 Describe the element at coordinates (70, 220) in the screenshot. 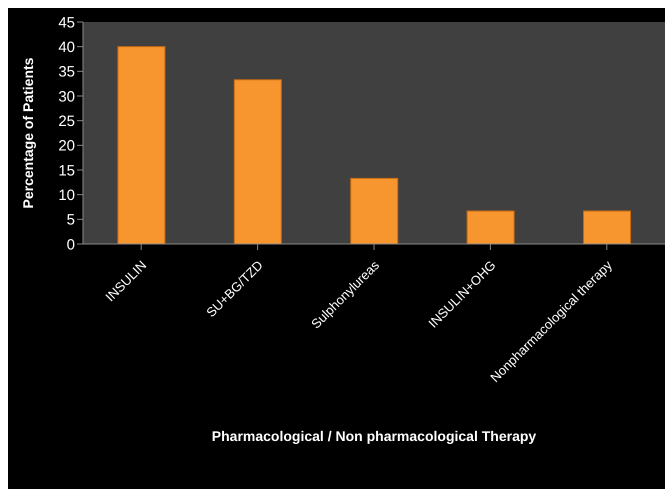

I see `y-tick-label: 5` at that location.